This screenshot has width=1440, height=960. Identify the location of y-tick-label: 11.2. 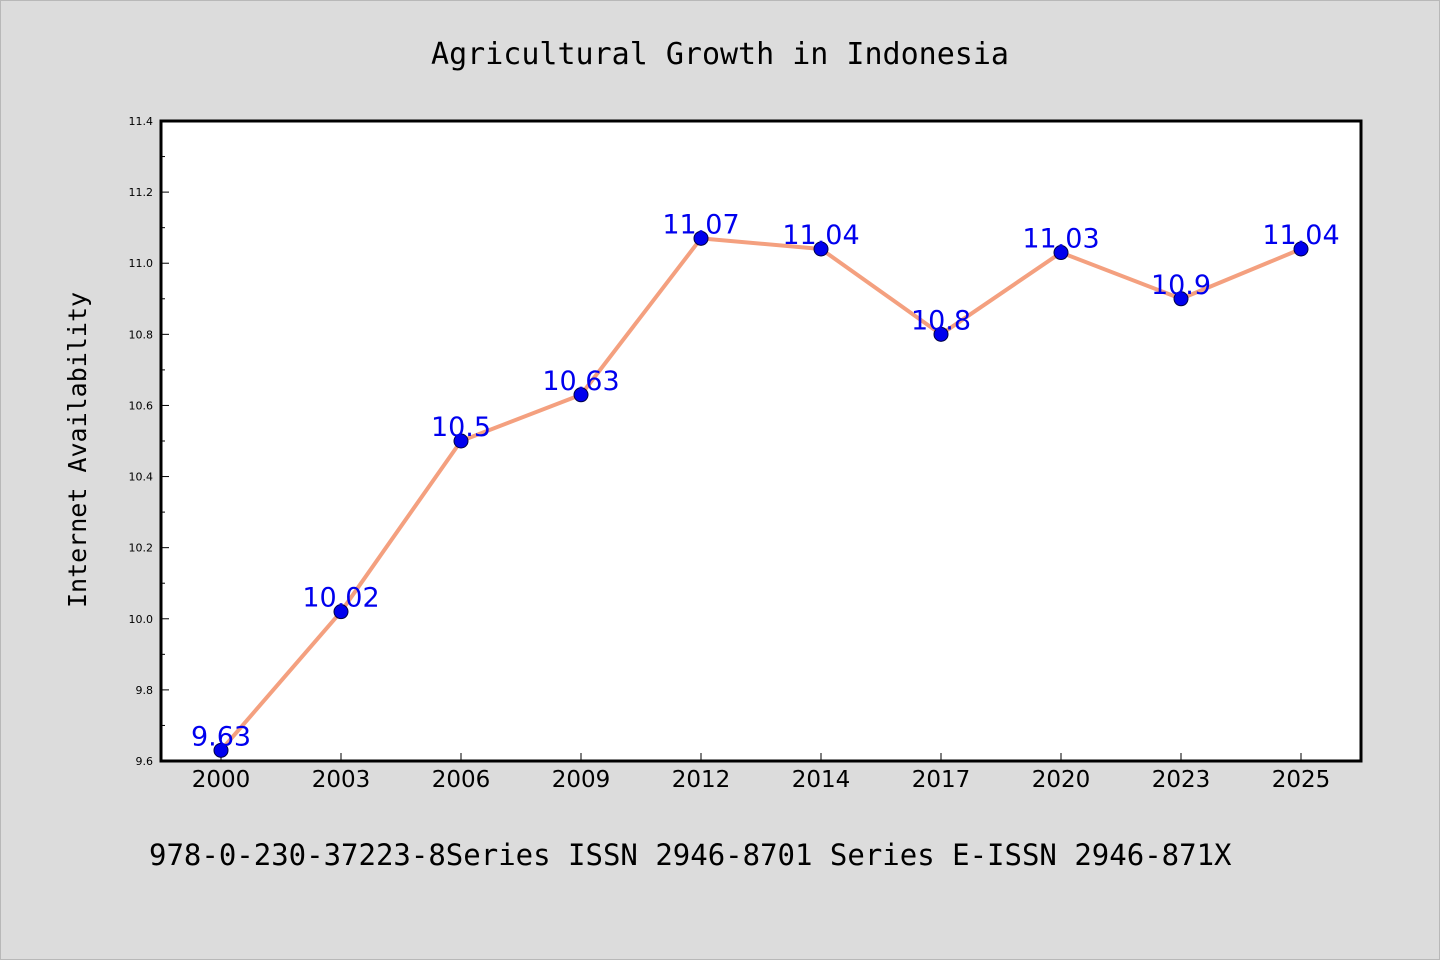
(141, 192).